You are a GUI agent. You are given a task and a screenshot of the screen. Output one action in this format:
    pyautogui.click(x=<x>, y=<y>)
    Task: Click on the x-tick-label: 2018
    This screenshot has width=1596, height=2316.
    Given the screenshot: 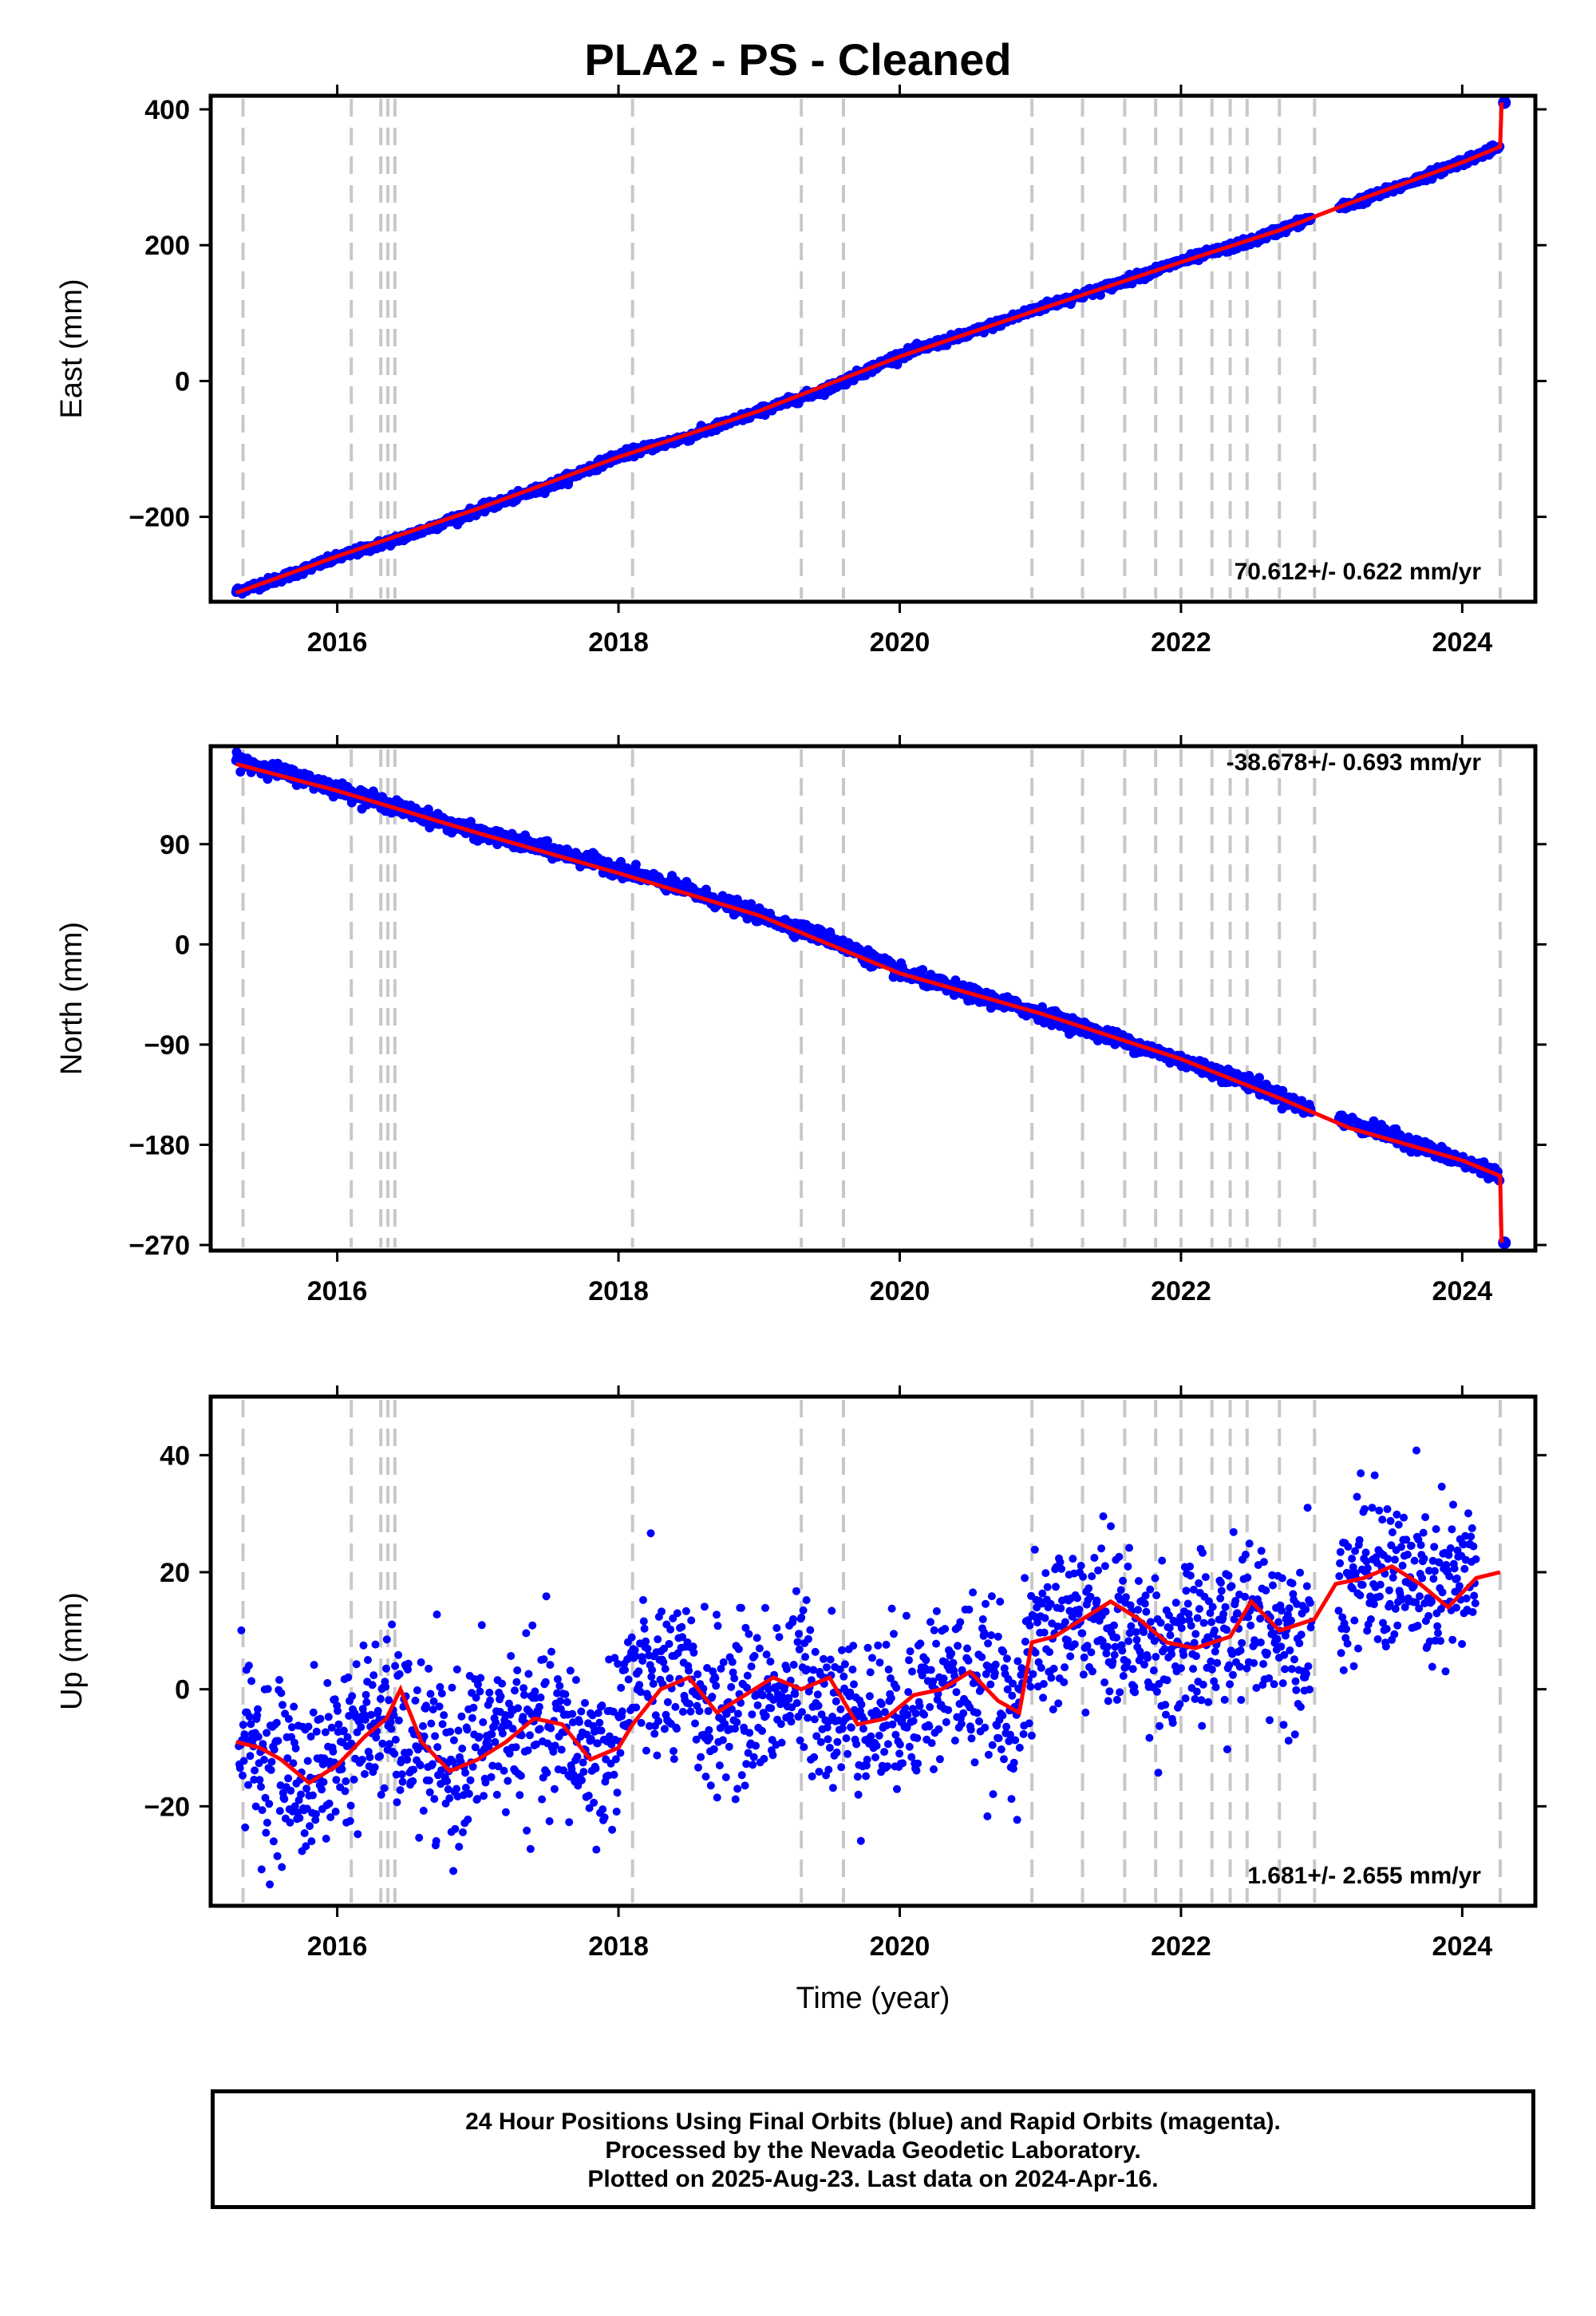 What is the action you would take?
    pyautogui.click(x=618, y=642)
    